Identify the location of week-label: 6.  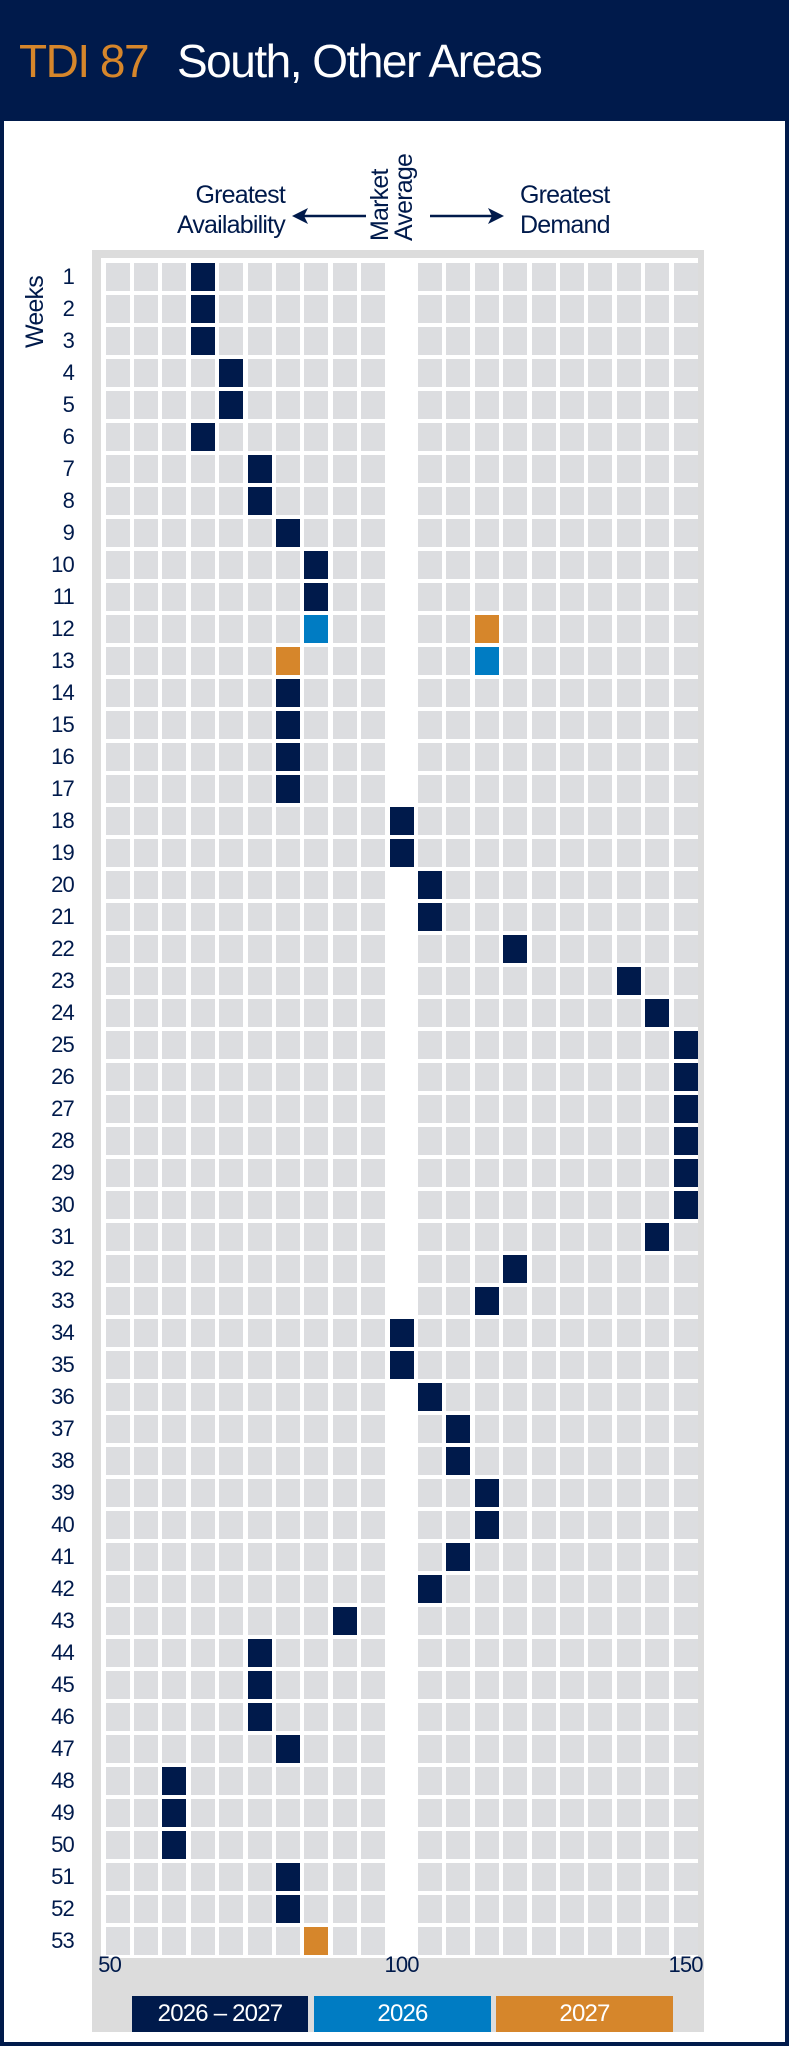
(68, 436).